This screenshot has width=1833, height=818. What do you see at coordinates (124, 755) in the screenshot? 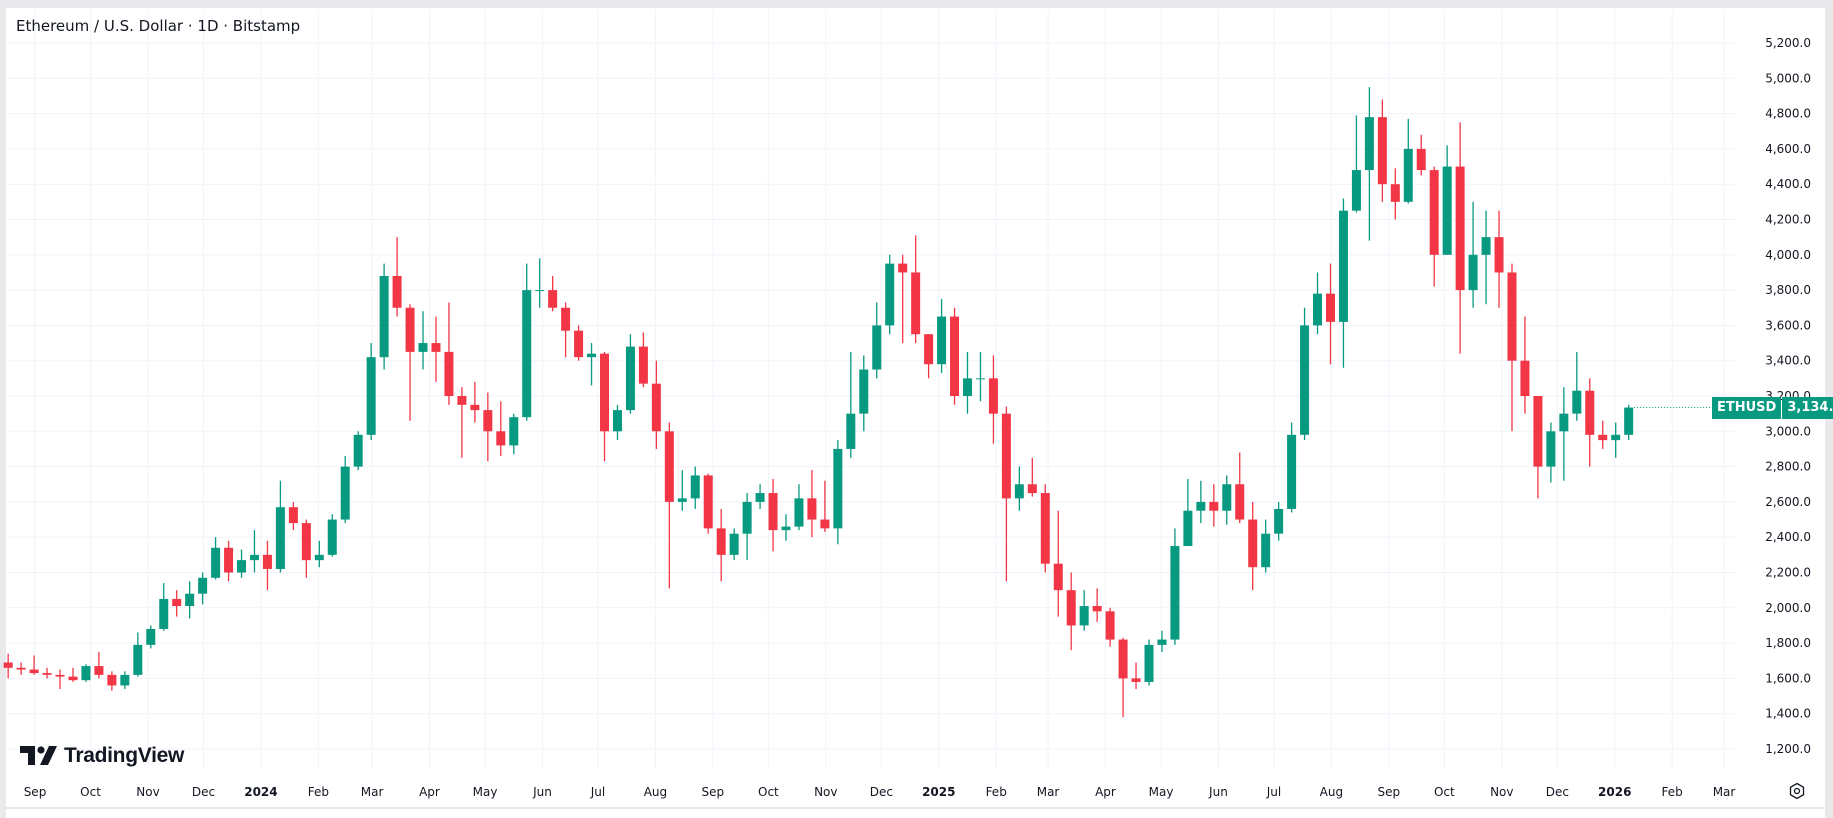
I see `watermark-text: TradingView` at bounding box center [124, 755].